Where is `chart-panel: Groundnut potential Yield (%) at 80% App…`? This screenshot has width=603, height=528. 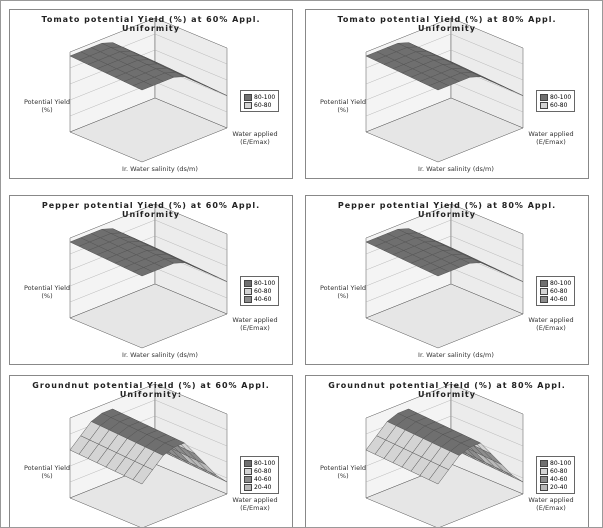 chart-panel: Groundnut potential Yield (%) at 80% App… is located at coordinates (447, 451).